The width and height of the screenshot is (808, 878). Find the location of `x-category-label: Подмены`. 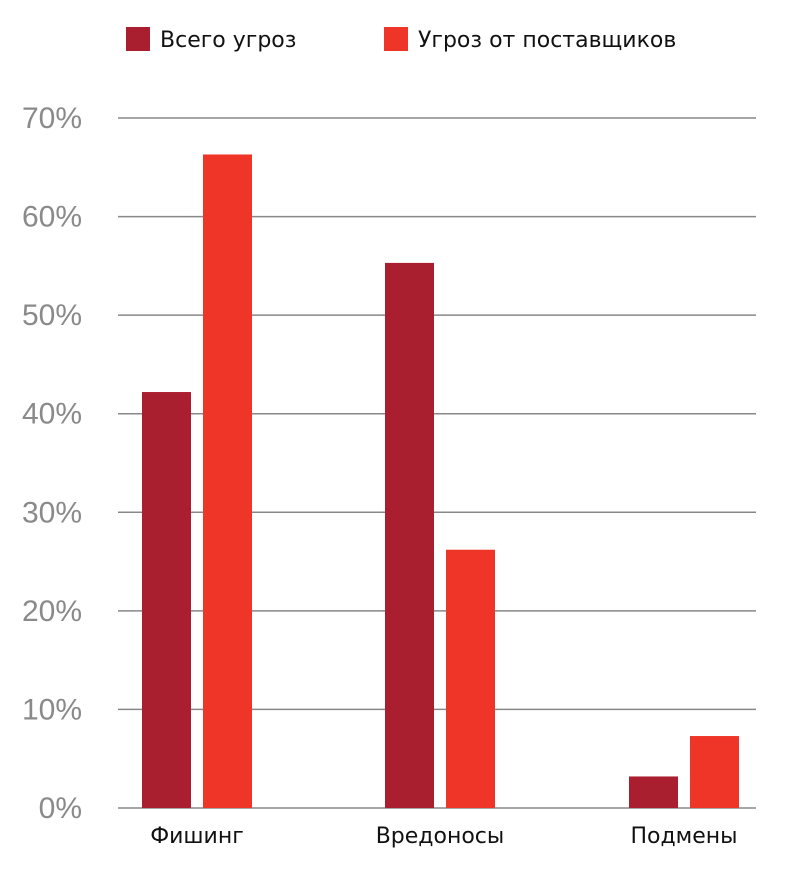

x-category-label: Подмены is located at coordinates (683, 836).